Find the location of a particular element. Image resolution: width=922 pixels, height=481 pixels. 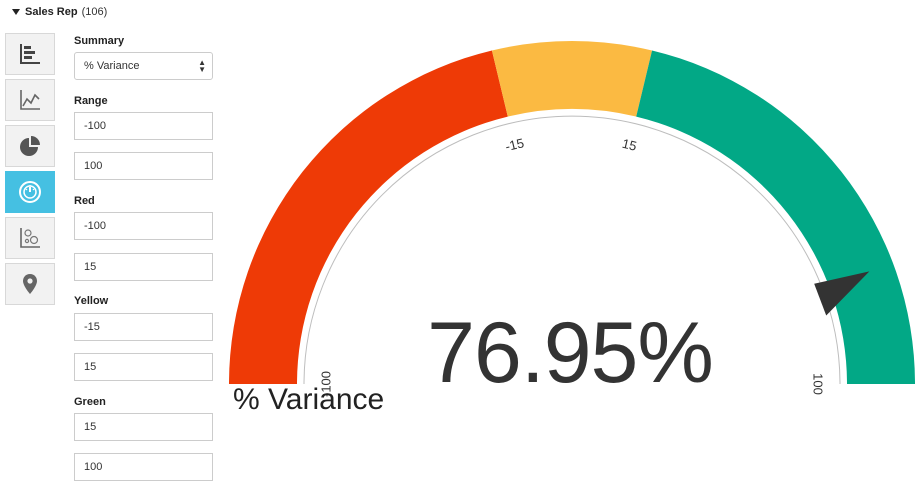

range-min-input: -100 is located at coordinates (143, 126).